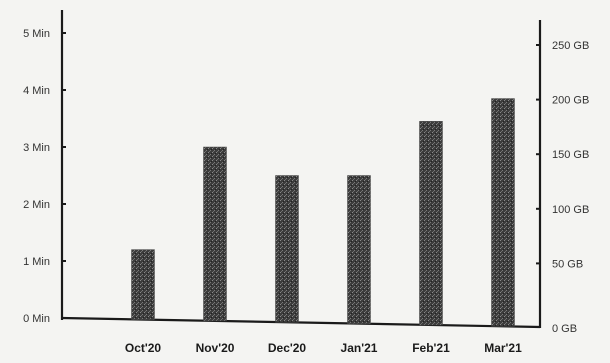 This screenshot has width=610, height=363. Describe the element at coordinates (36, 205) in the screenshot. I see `left-tick-label: 2 Min` at that location.